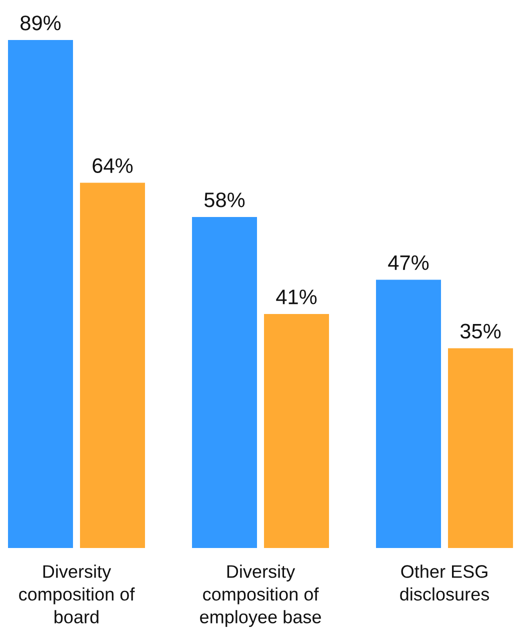 This screenshot has width=515, height=637. I want to click on x-tick-label: Diversity composition of board, so click(77, 594).